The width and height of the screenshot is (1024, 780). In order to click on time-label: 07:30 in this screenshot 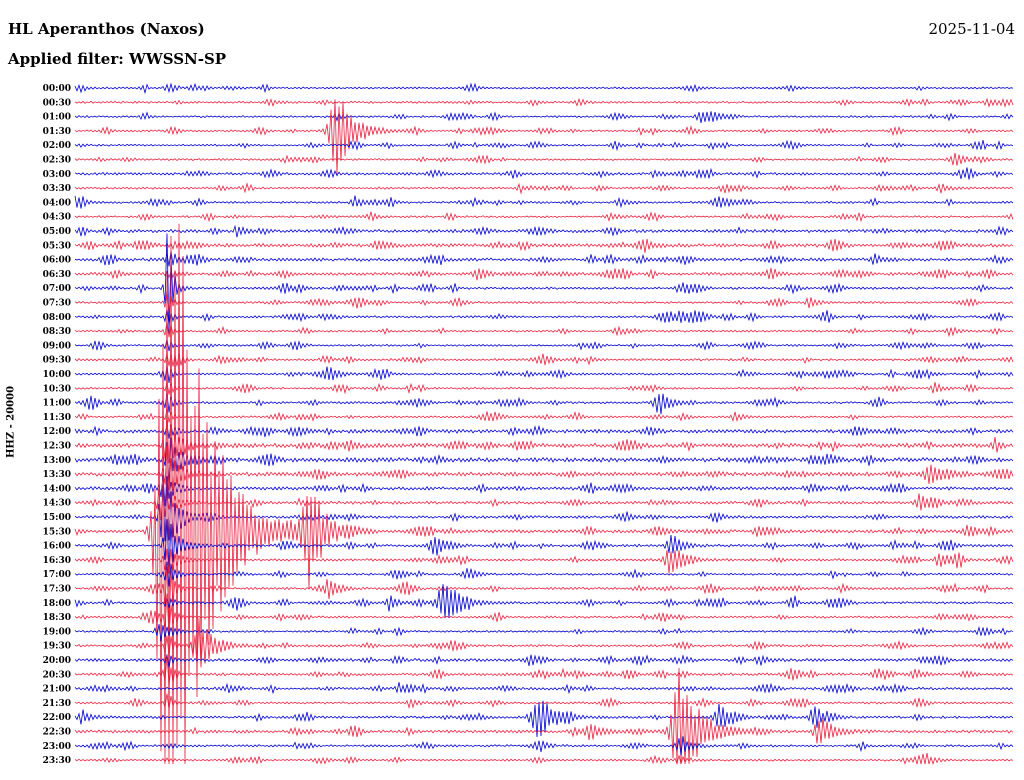, I will do `click(57, 304)`.